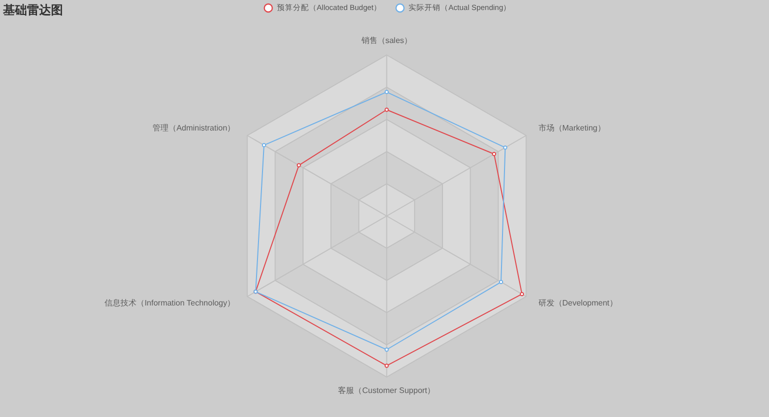 The height and width of the screenshot is (417, 769). Describe the element at coordinates (387, 391) in the screenshot. I see `axis-label: 客服（Customer Support）` at that location.